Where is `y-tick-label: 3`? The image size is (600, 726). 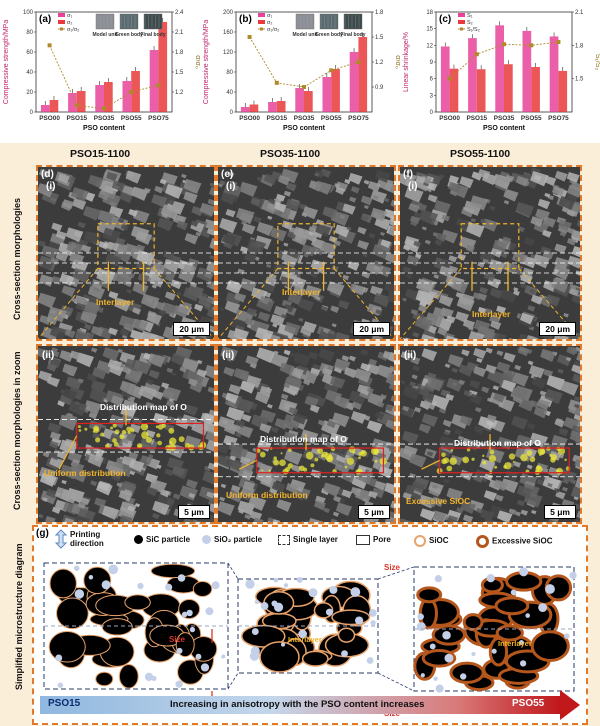
y-tick-label: 3 is located at coordinates (432, 96).